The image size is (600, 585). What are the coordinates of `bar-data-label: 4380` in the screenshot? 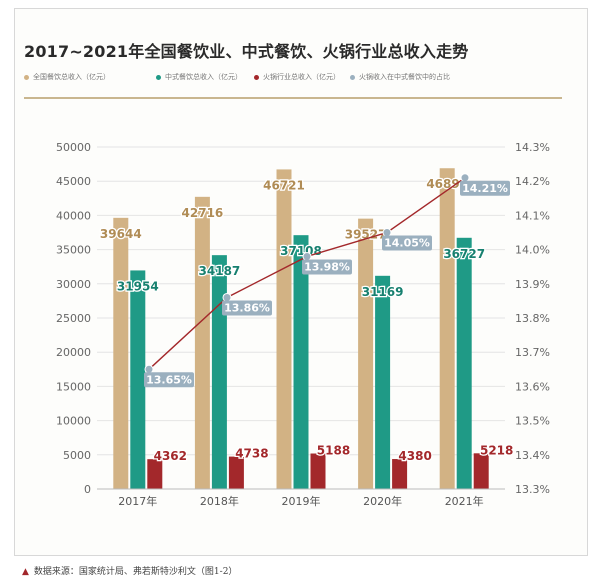 It's located at (414, 456).